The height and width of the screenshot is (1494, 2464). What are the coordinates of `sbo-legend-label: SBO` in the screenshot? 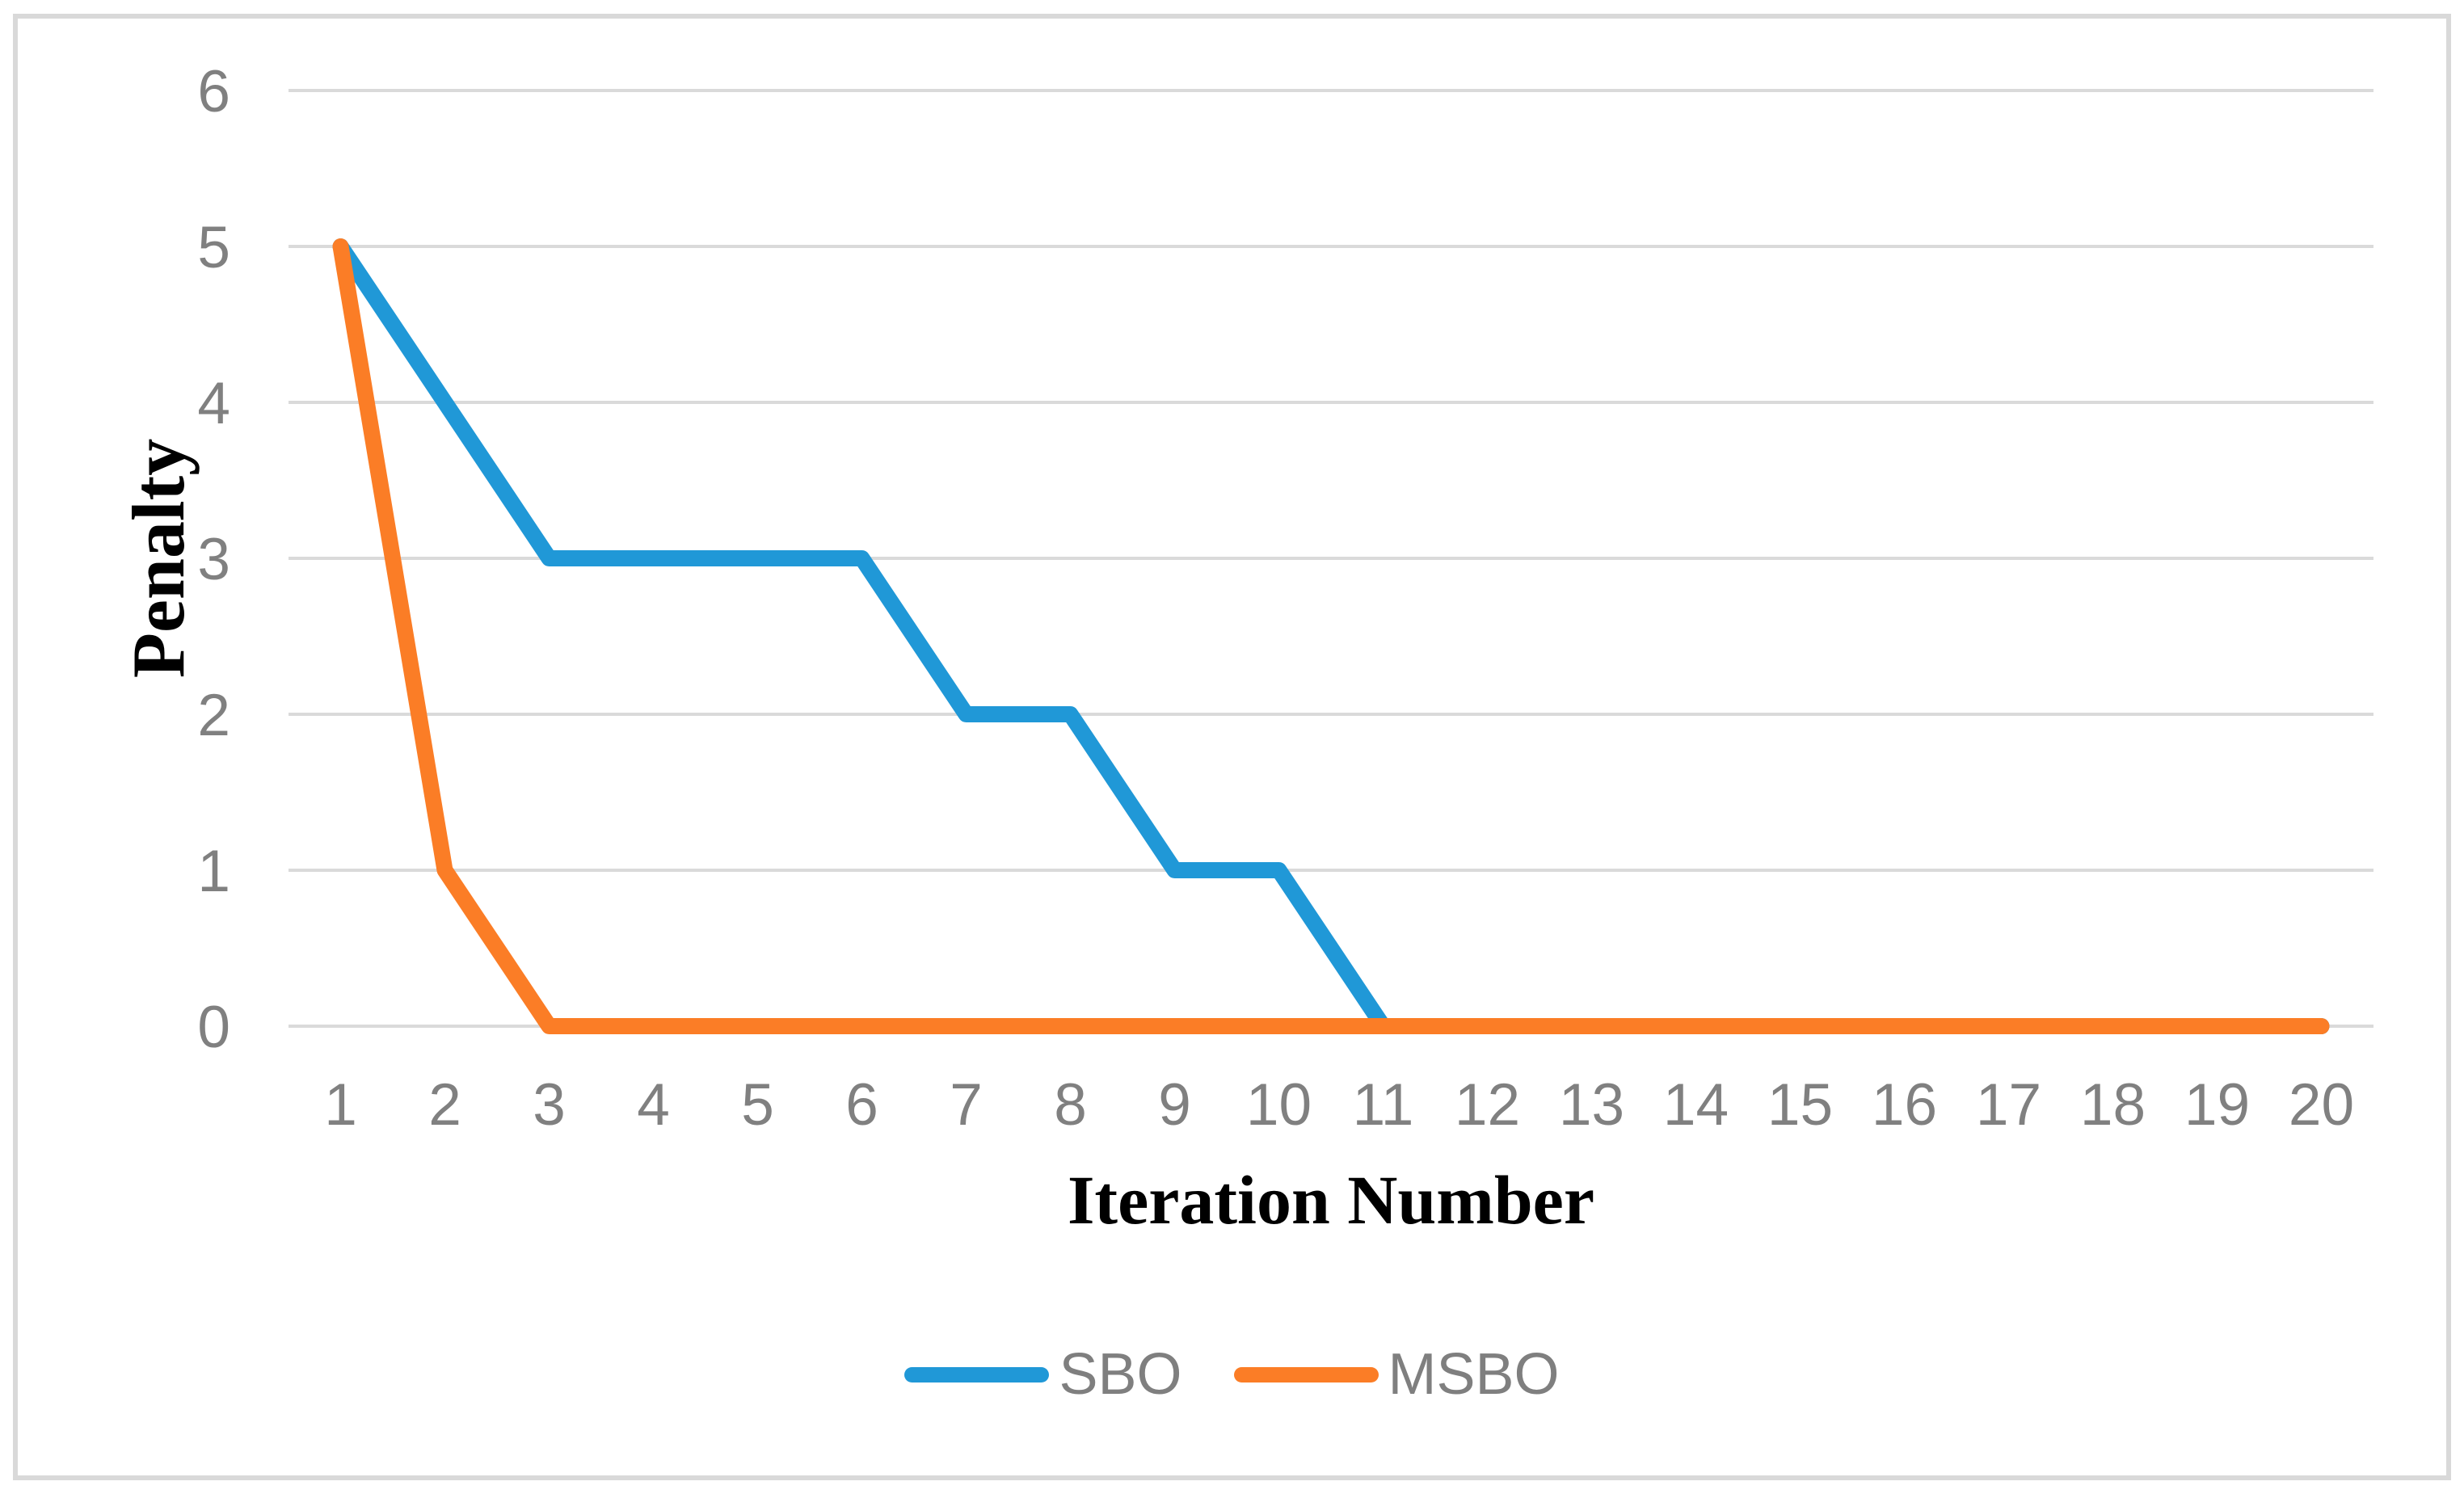 It's located at (1120, 1374).